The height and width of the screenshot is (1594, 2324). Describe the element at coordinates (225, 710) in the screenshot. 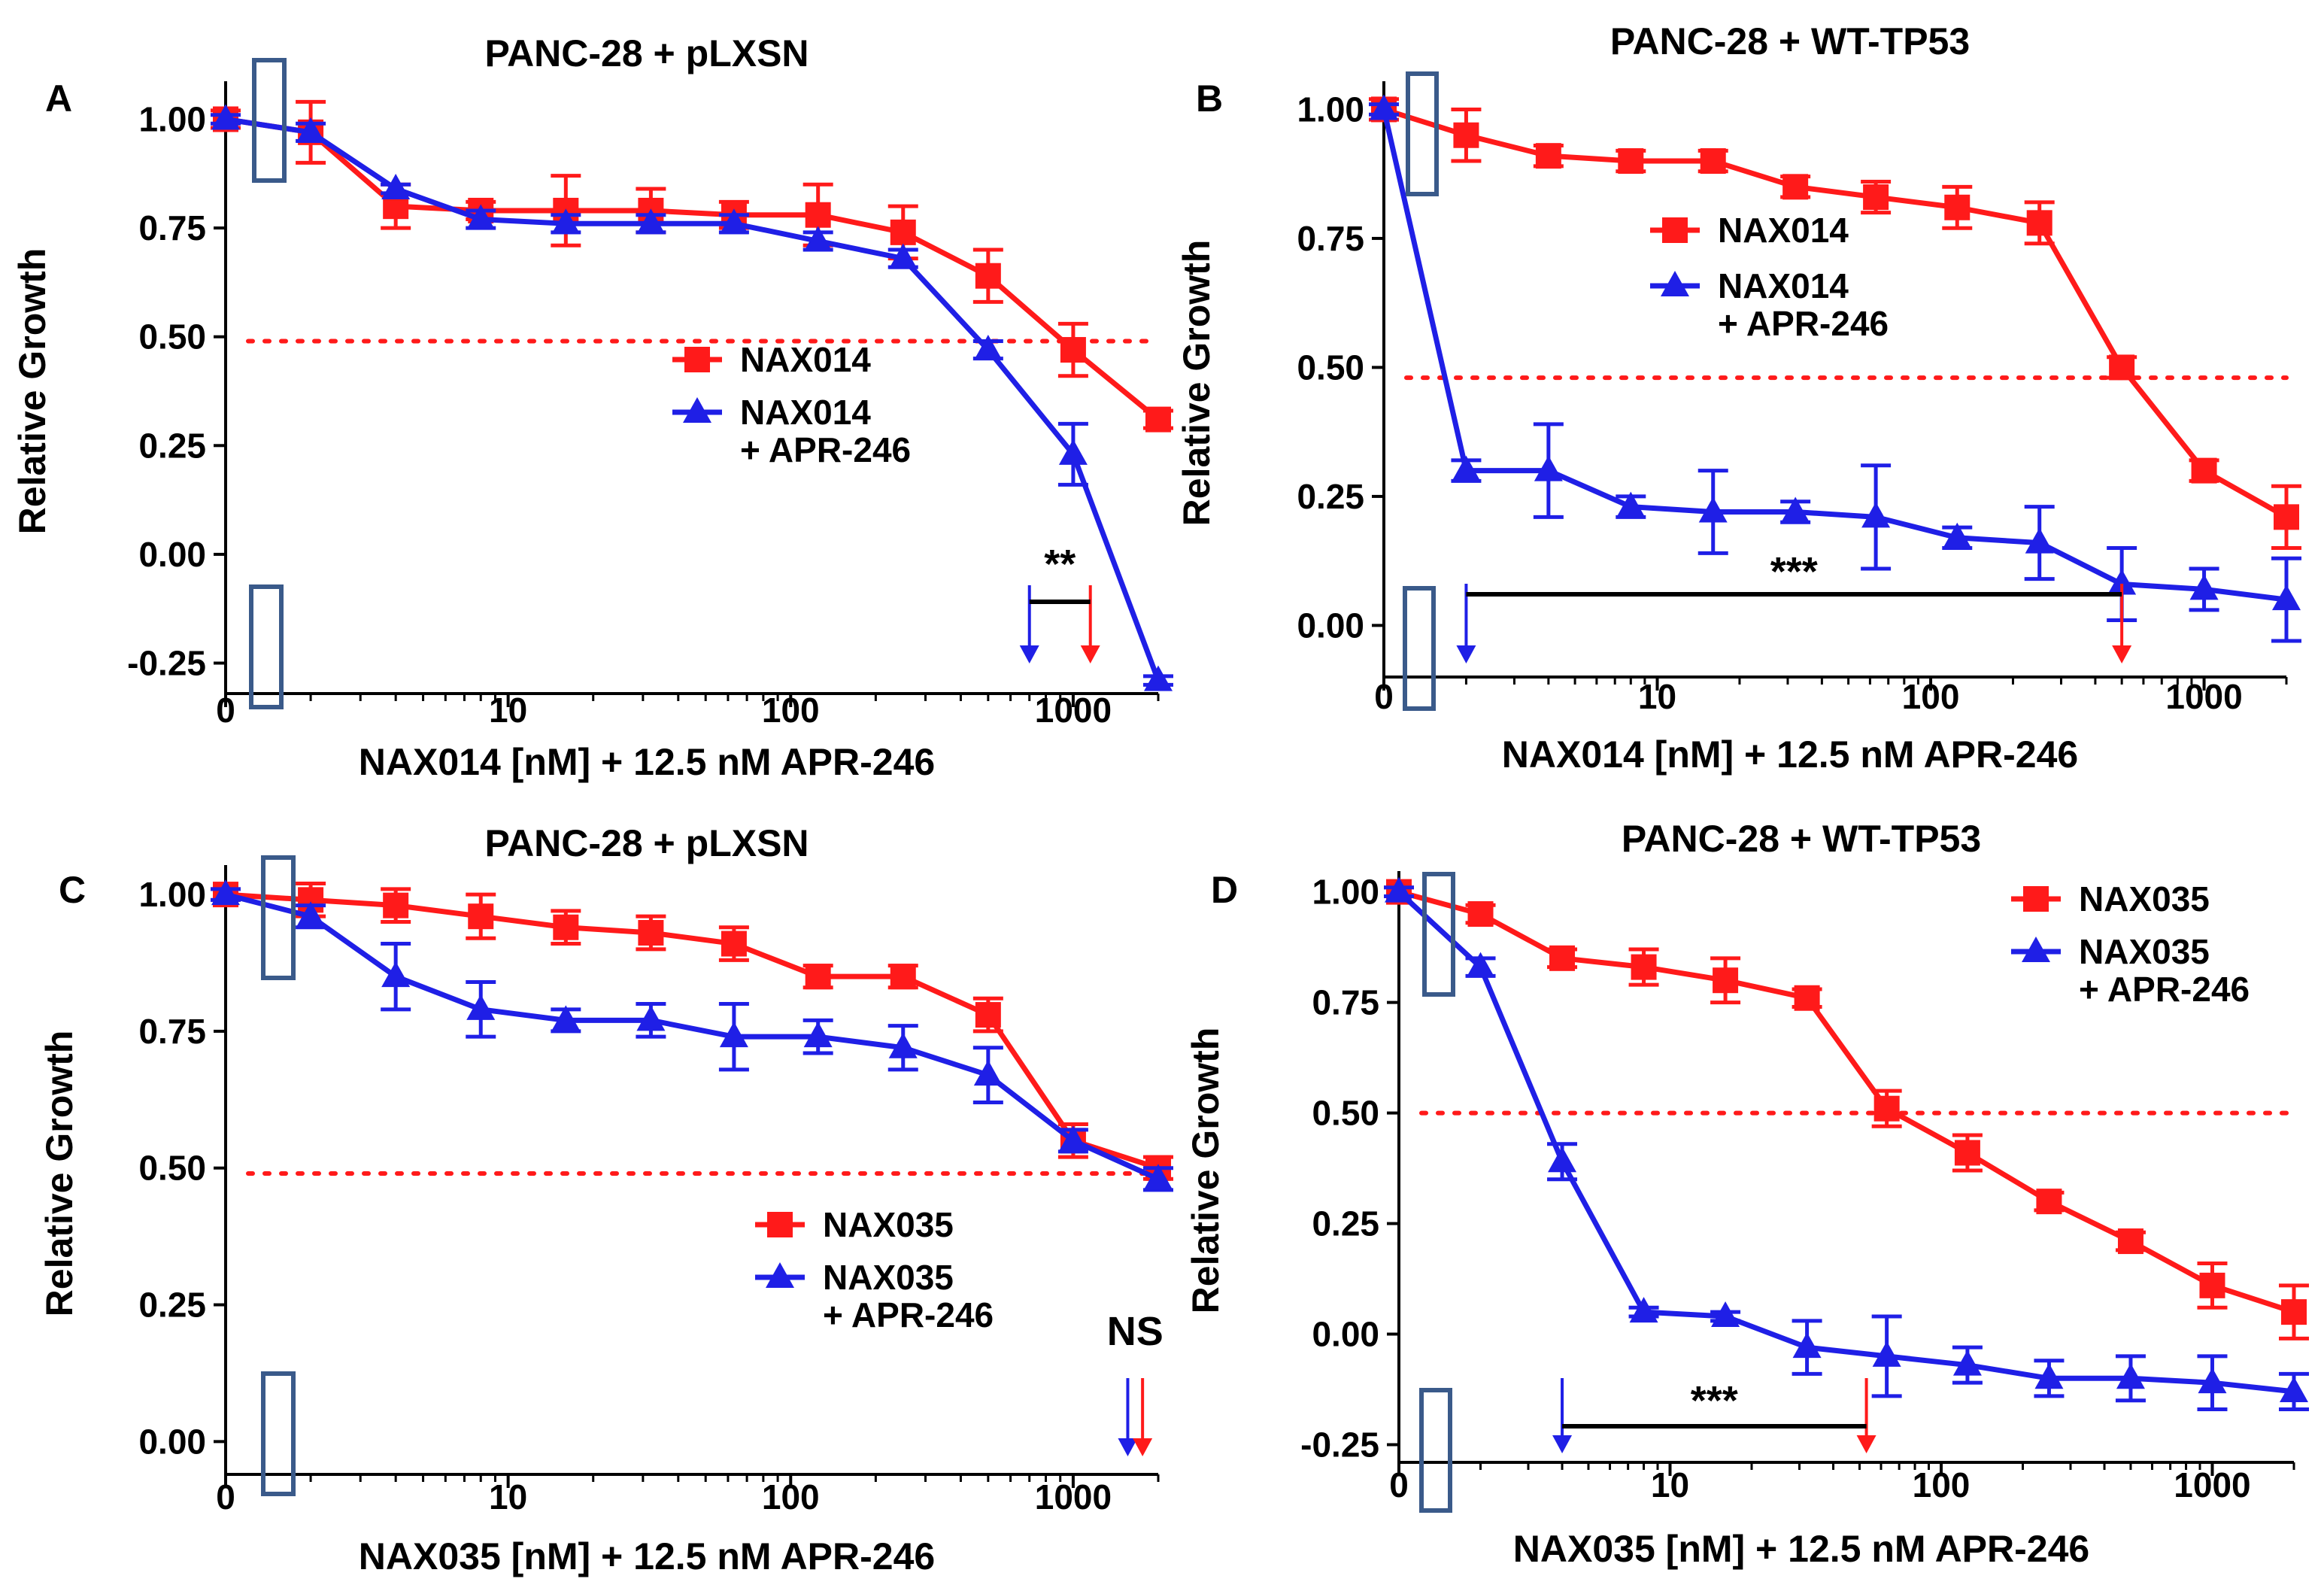

I see `x-tick-label: 0` at that location.